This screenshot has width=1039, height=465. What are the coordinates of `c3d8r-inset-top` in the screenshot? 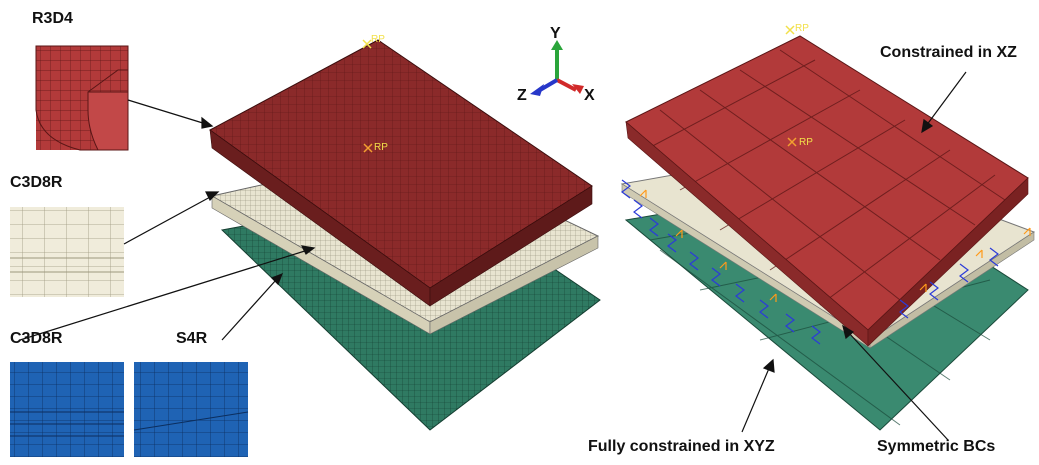 It's located at (67, 252).